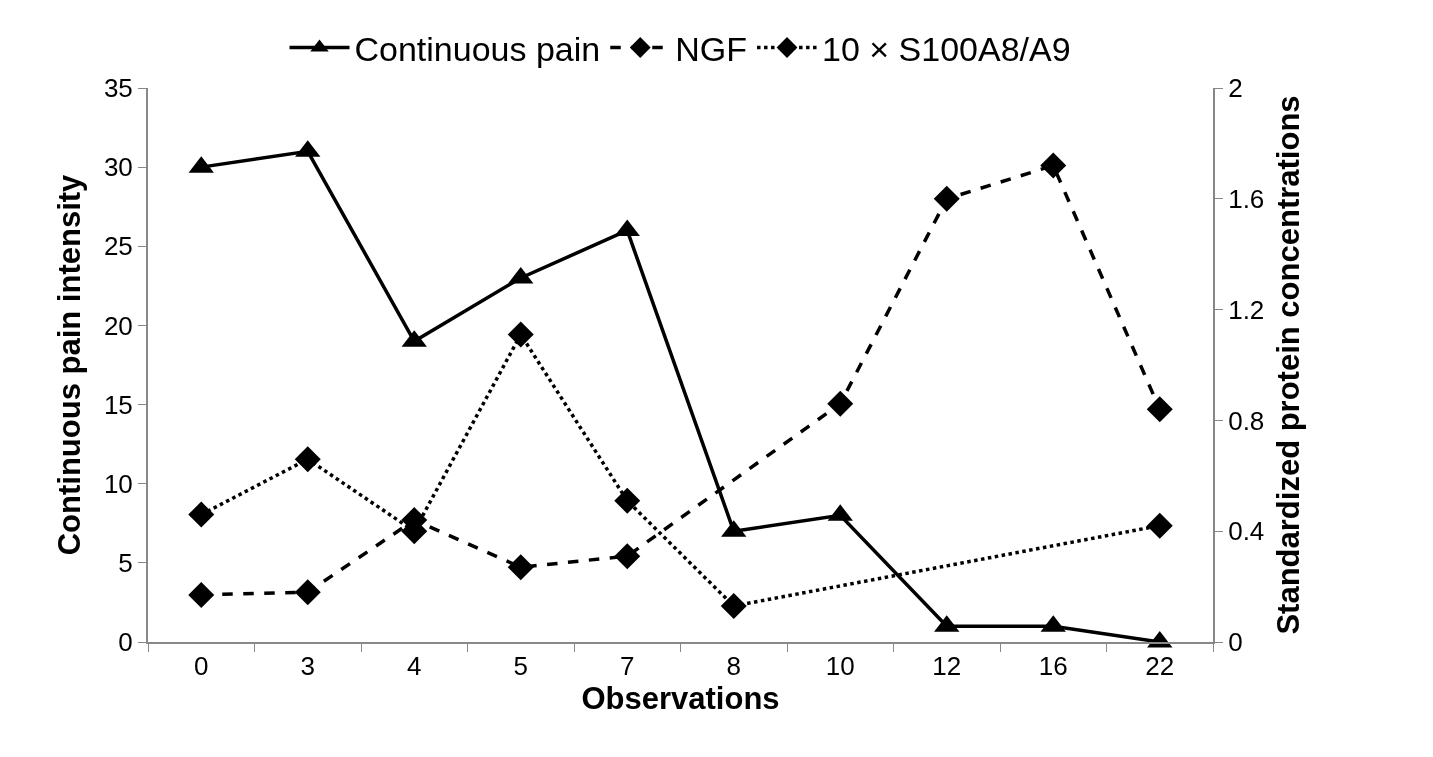 This screenshot has width=1433, height=757. I want to click on y2-tick-label: 0, so click(1235, 642).